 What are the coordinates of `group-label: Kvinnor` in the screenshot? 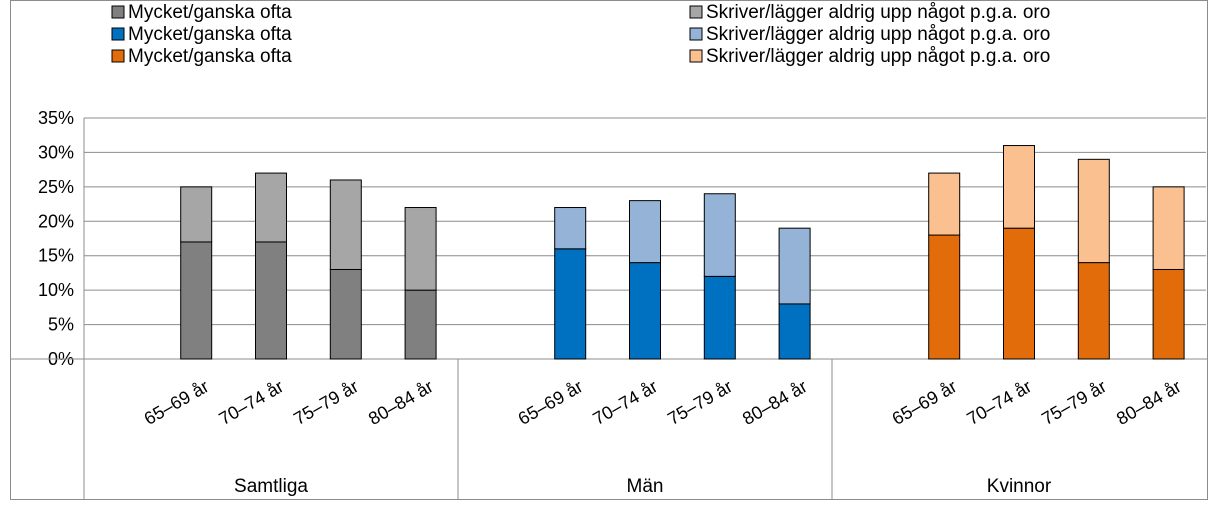 It's located at (1019, 486).